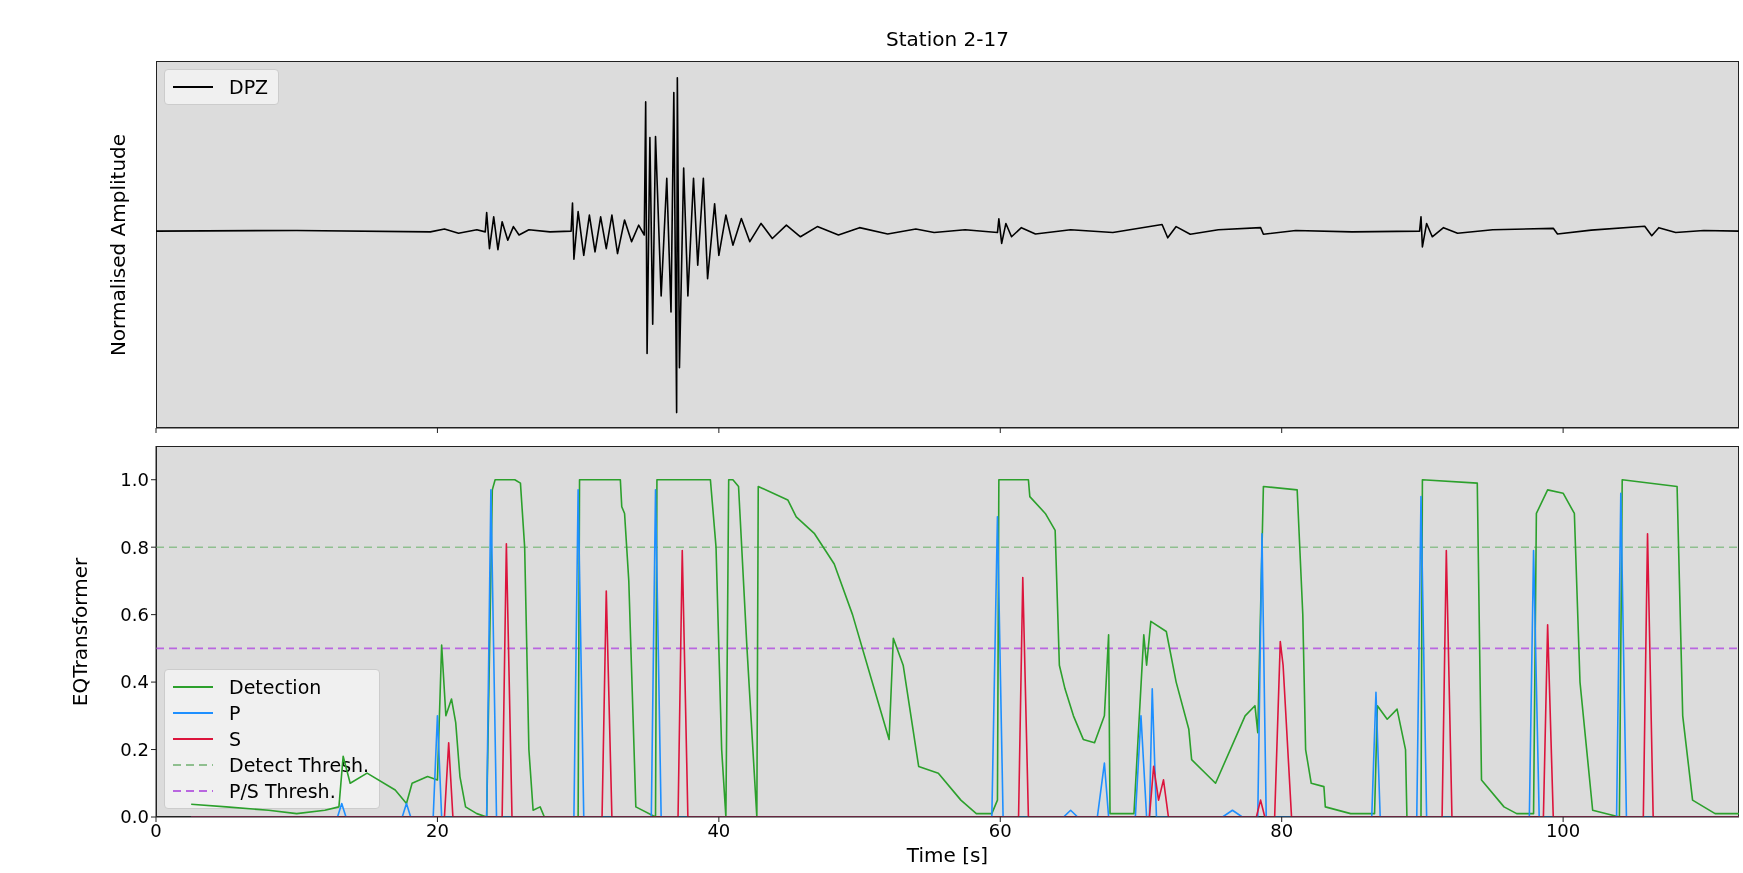  I want to click on y-axis-title: EQTransformer, so click(80, 631).